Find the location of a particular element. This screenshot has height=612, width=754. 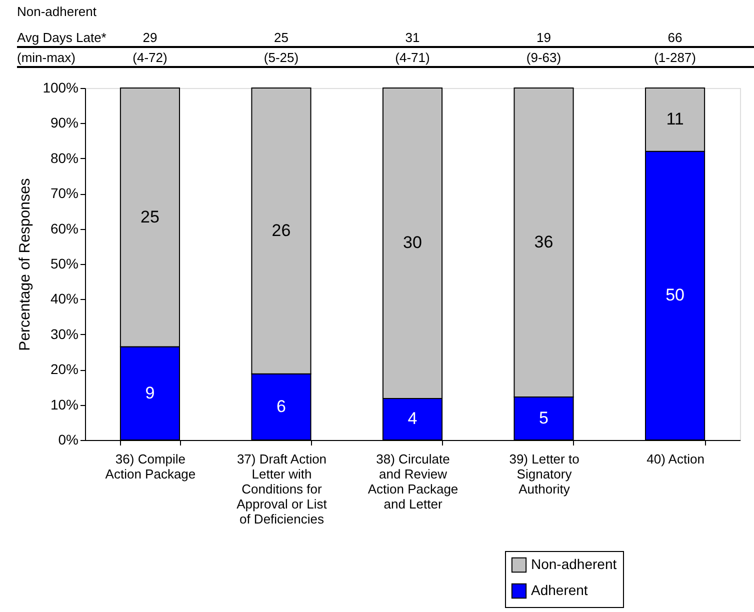

annotation: 5 is located at coordinates (543, 418).